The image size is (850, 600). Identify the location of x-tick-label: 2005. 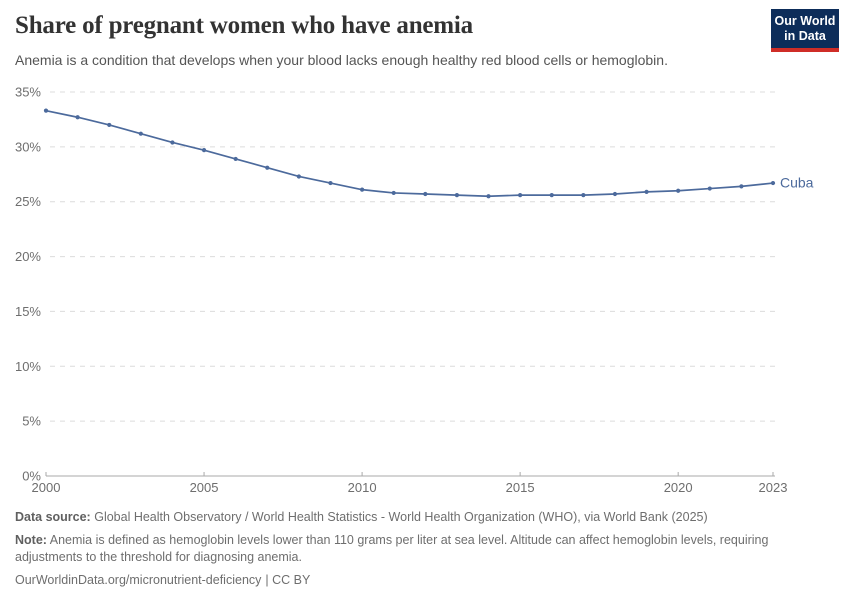
(204, 487).